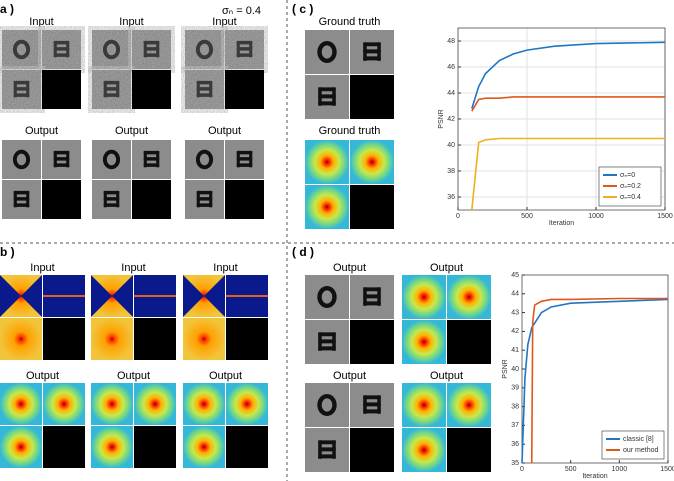  What do you see at coordinates (561, 223) in the screenshot?
I see `x-axis-label: Iteration` at bounding box center [561, 223].